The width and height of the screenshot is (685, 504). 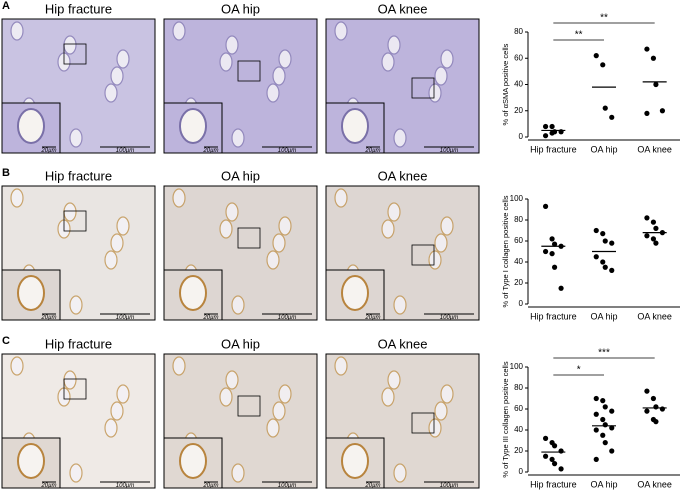 What do you see at coordinates (518, 387) in the screenshot?
I see `y-tick-label: 80` at bounding box center [518, 387].